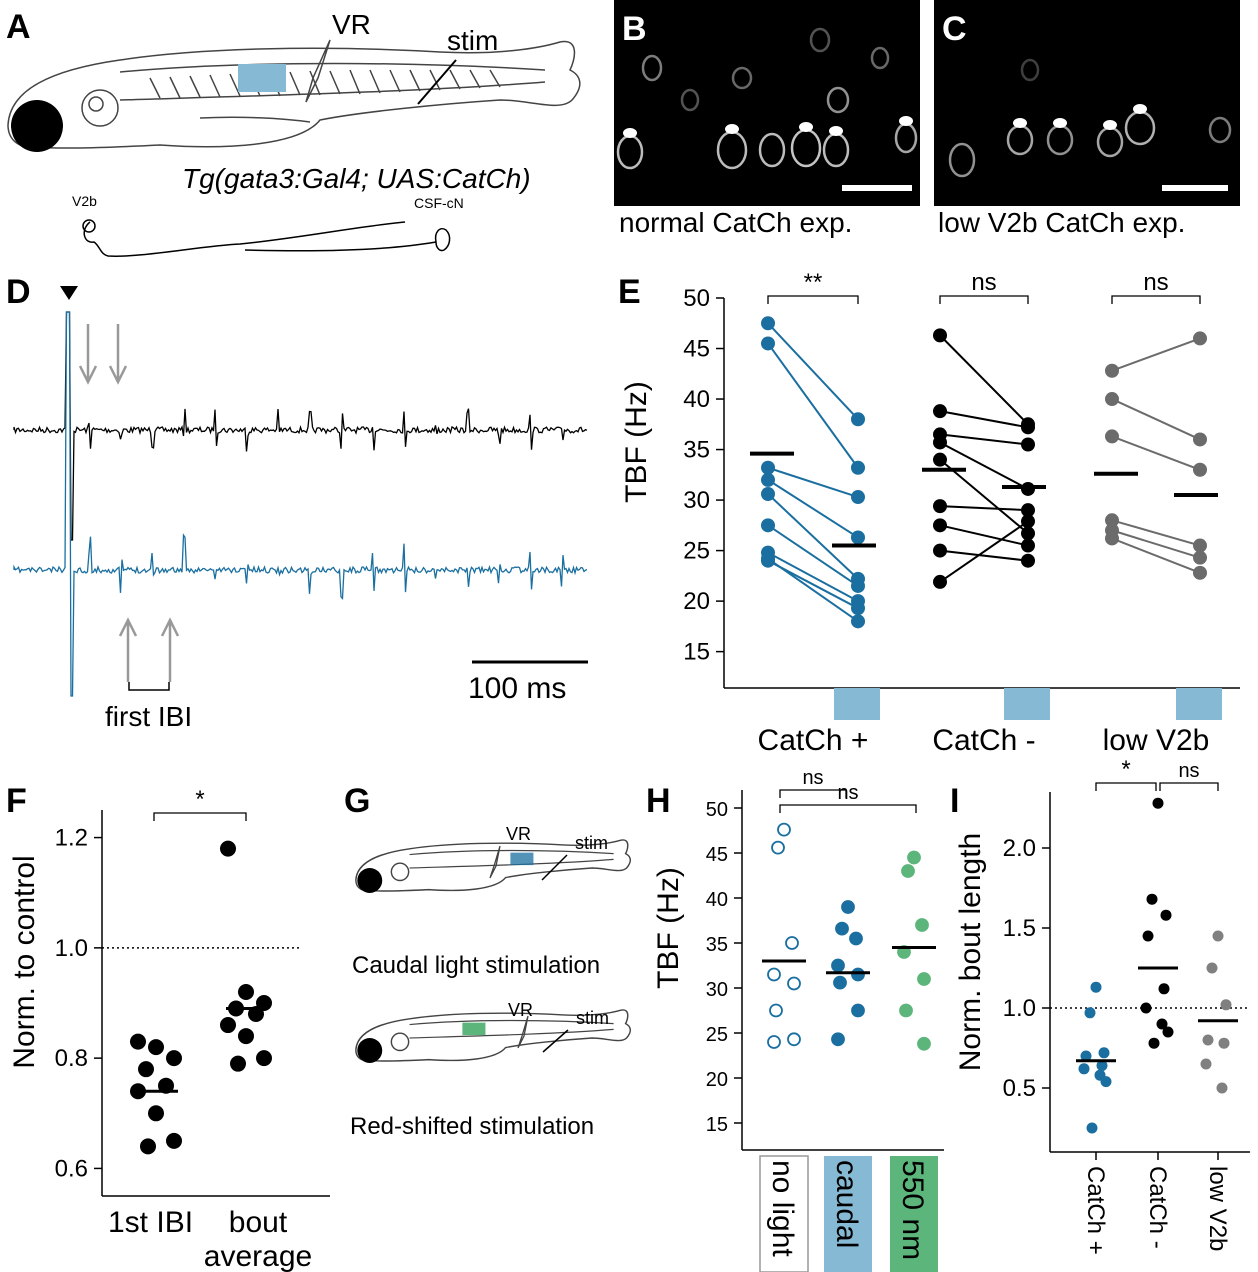 The image size is (1258, 1272). Describe the element at coordinates (782, 1208) in the screenshot. I see `x-category-label: no light` at that location.